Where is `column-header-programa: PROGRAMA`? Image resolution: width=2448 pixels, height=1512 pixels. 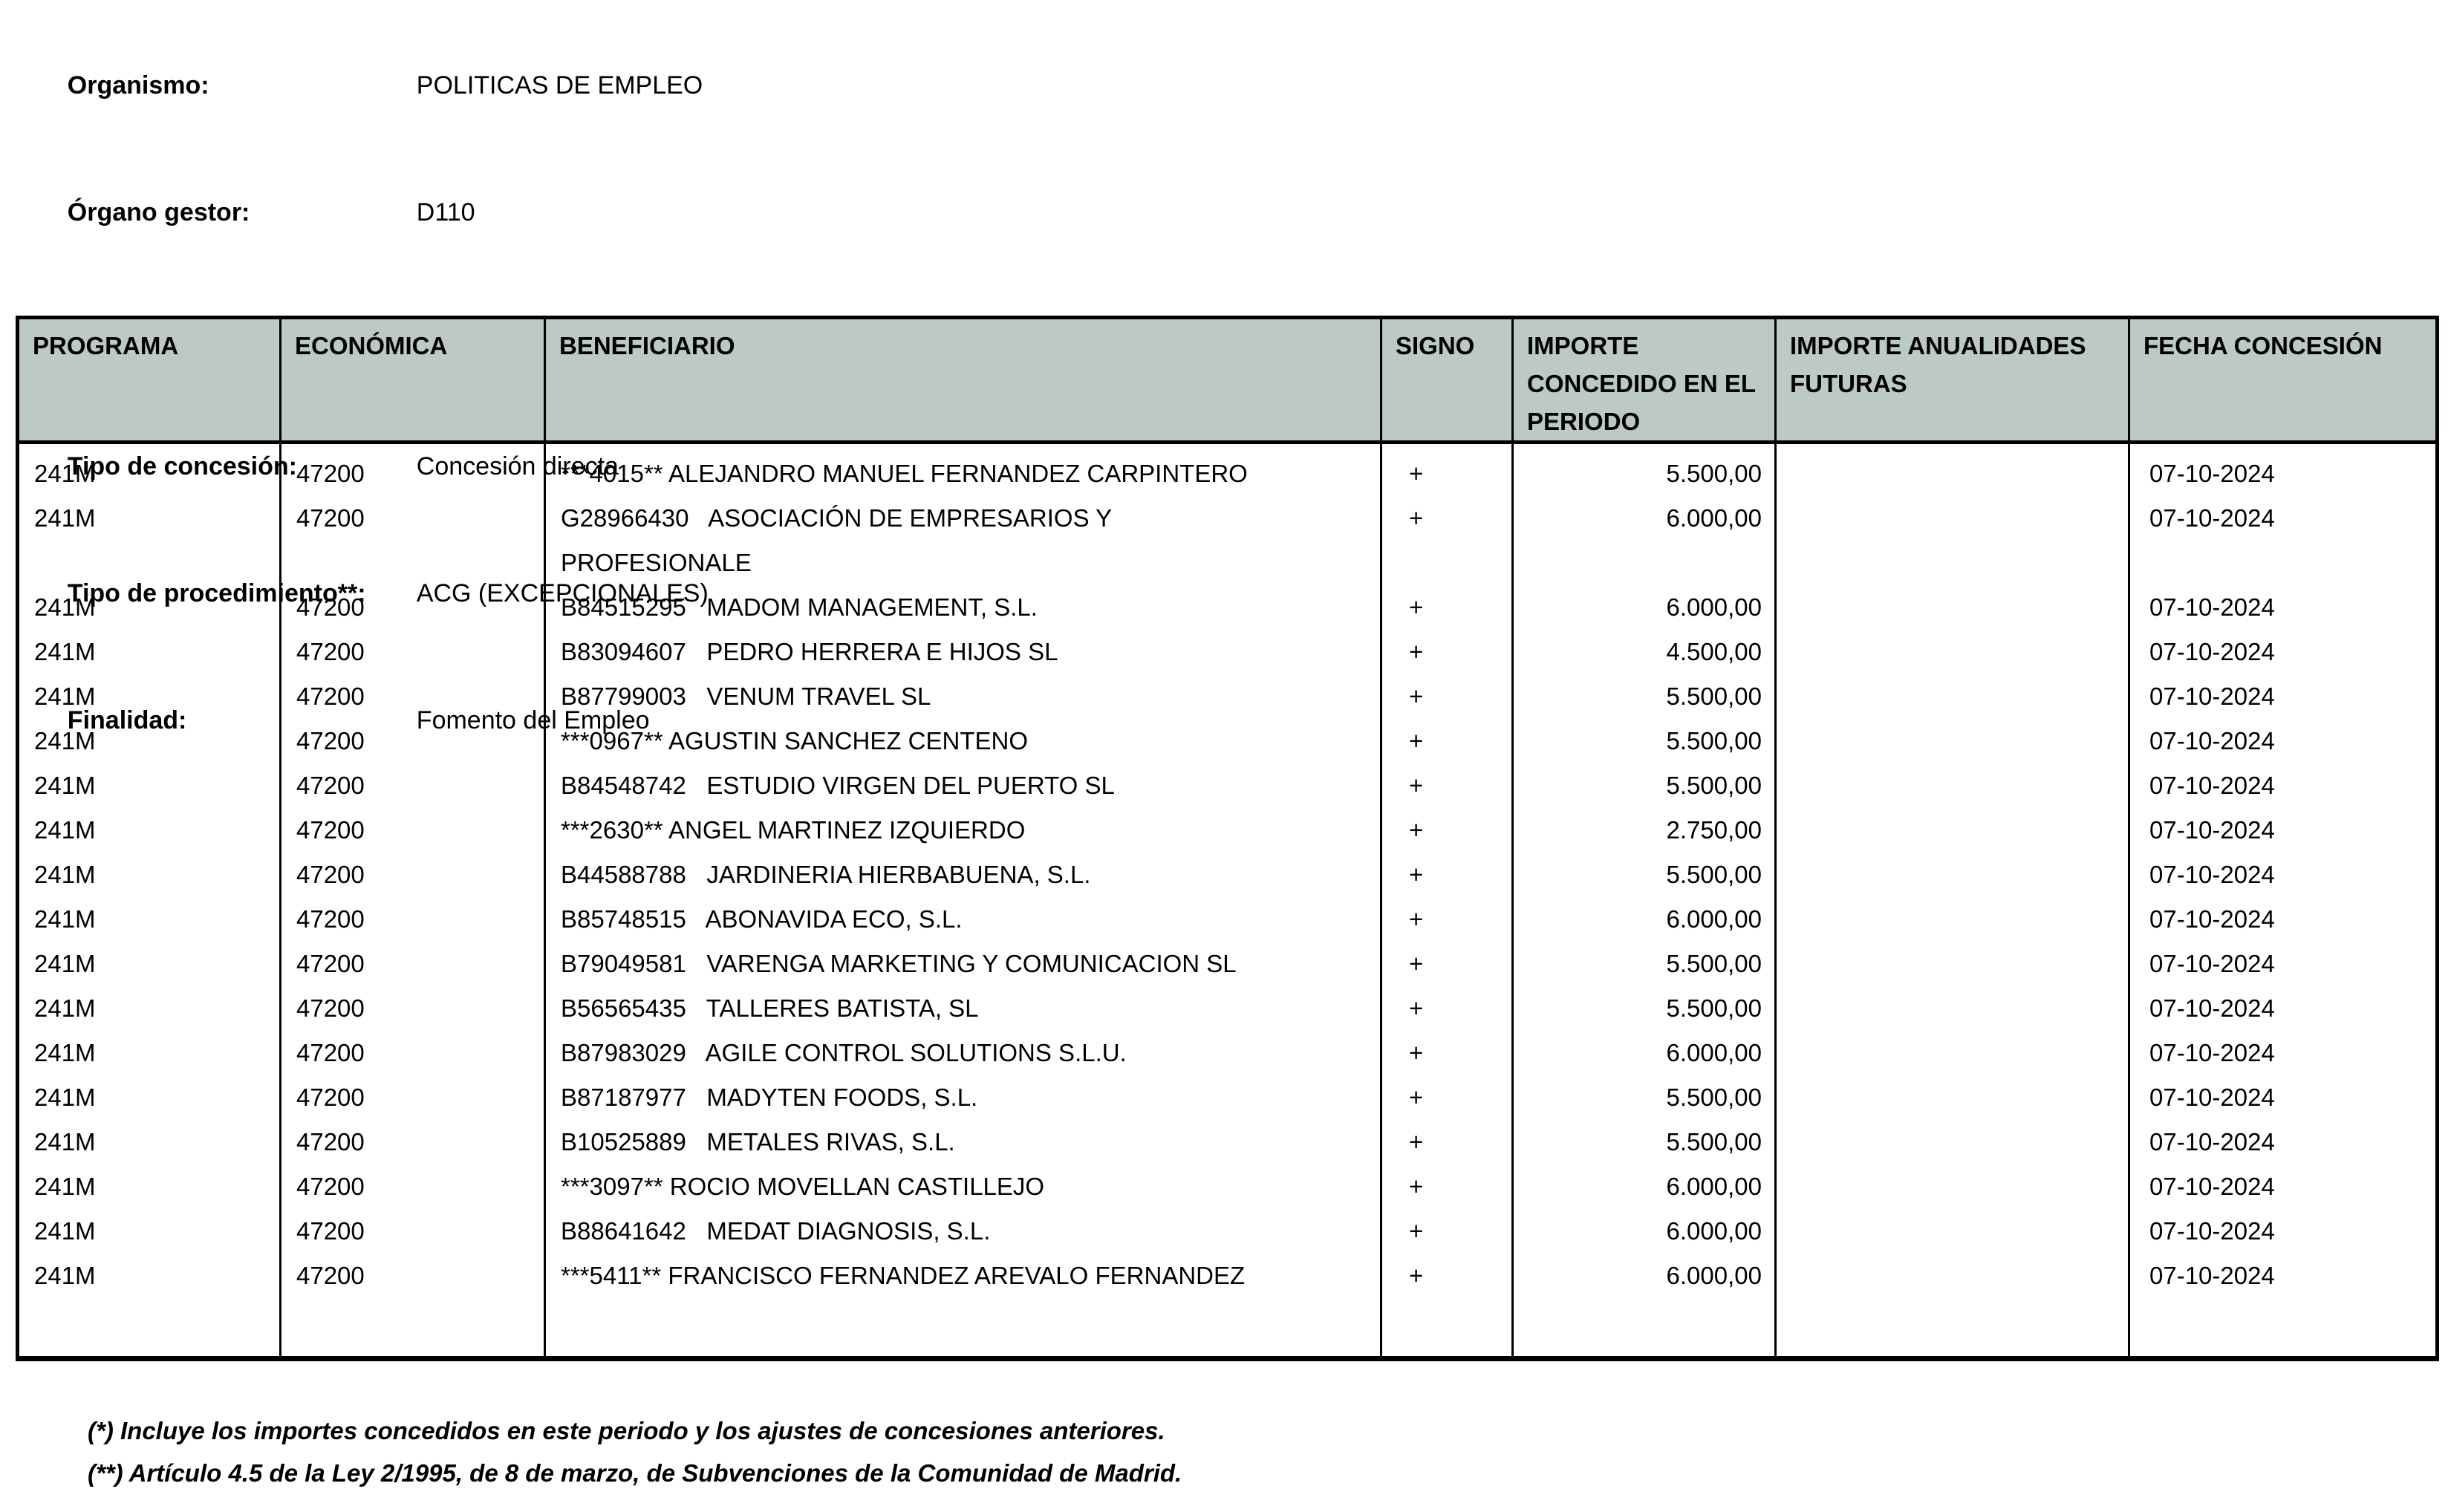
column-header-programa: PROGRAMA is located at coordinates (149, 380).